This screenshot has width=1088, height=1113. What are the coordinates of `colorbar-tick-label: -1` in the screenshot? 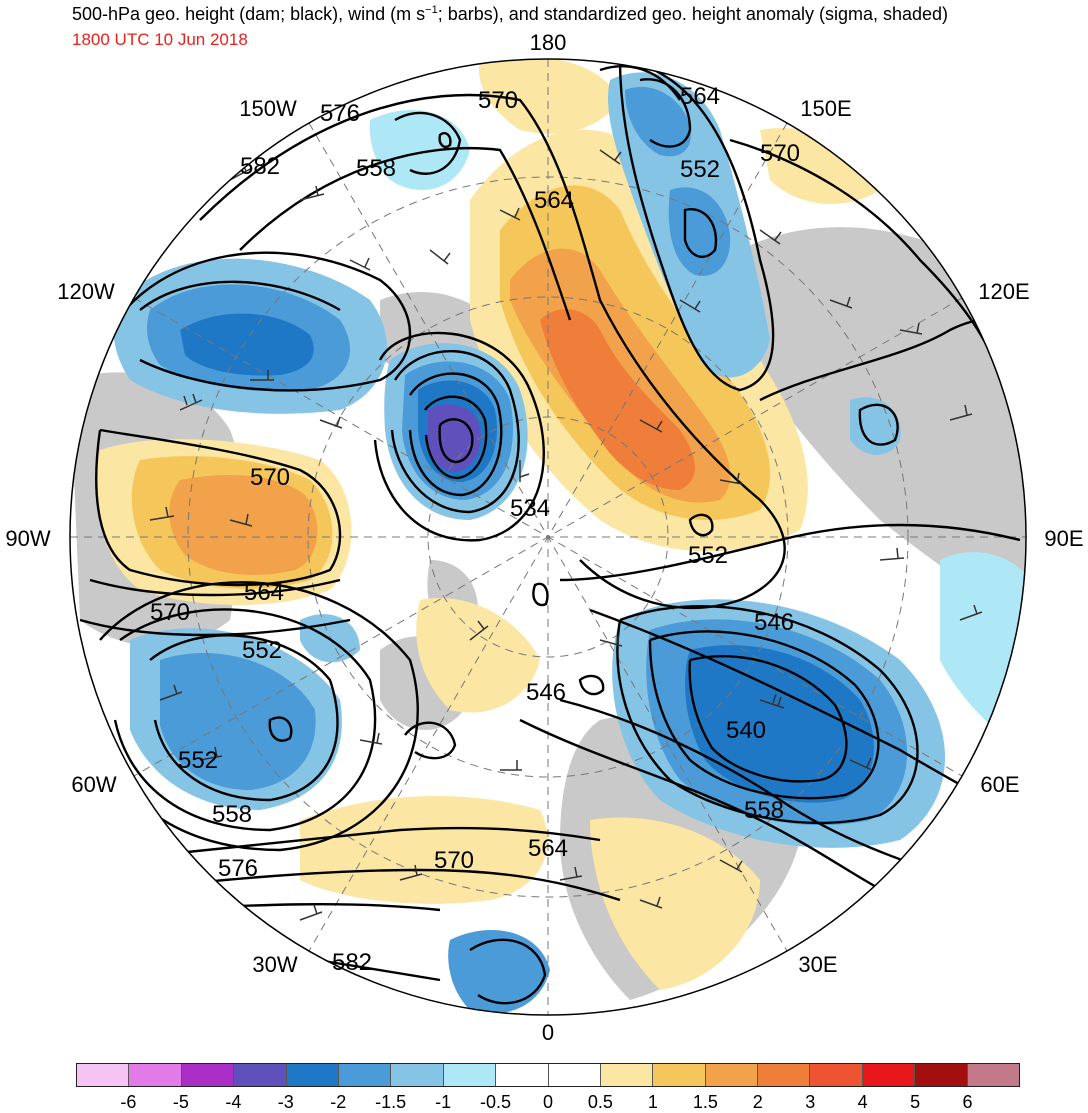 It's located at (443, 1102).